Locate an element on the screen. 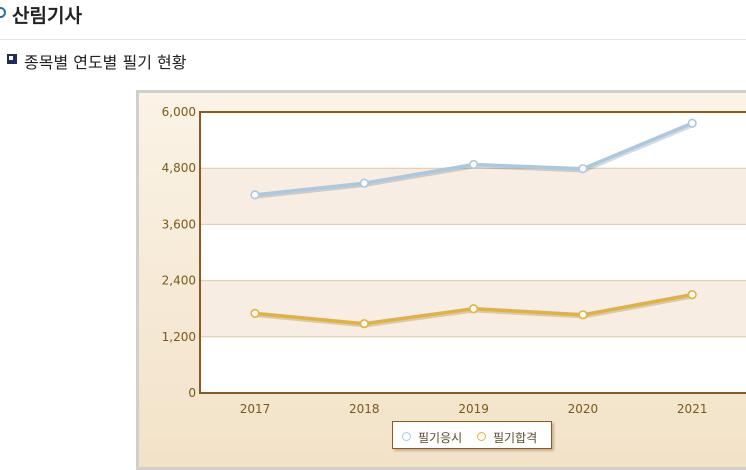 The height and width of the screenshot is (470, 746). title-bullet-icon is located at coordinates (3, 12).